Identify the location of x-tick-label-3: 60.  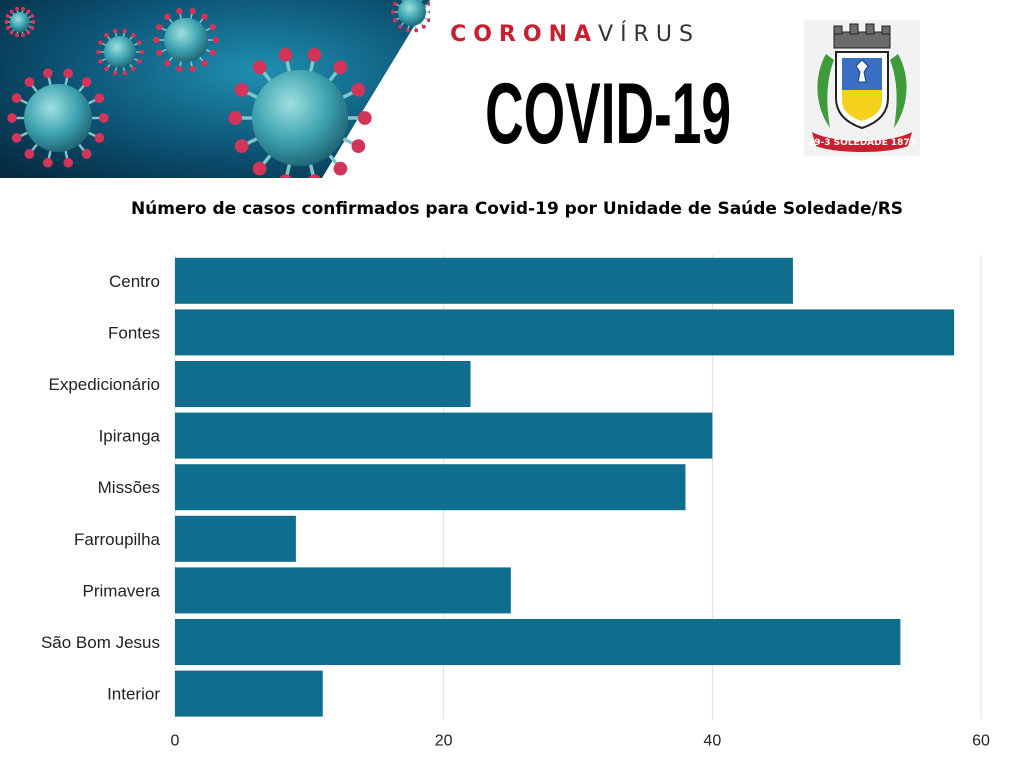
(981, 740).